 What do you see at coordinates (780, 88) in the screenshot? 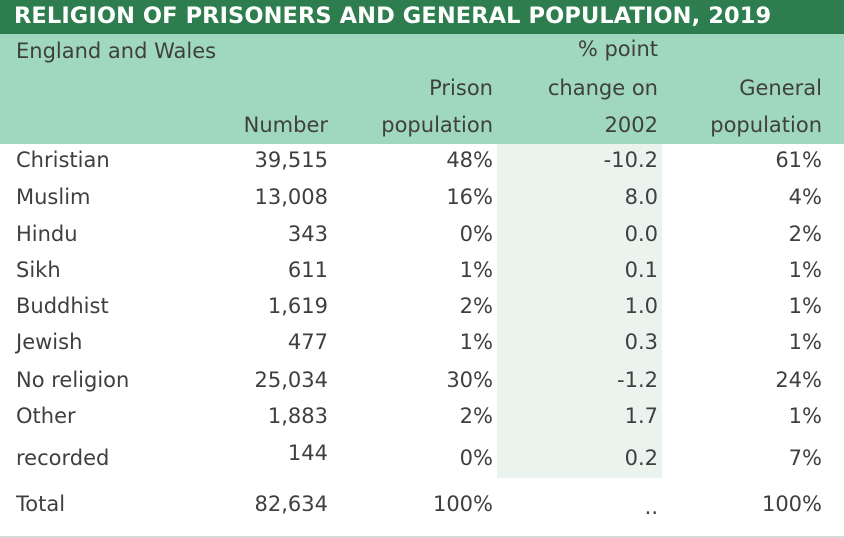
I see `header-general-line1: General` at bounding box center [780, 88].